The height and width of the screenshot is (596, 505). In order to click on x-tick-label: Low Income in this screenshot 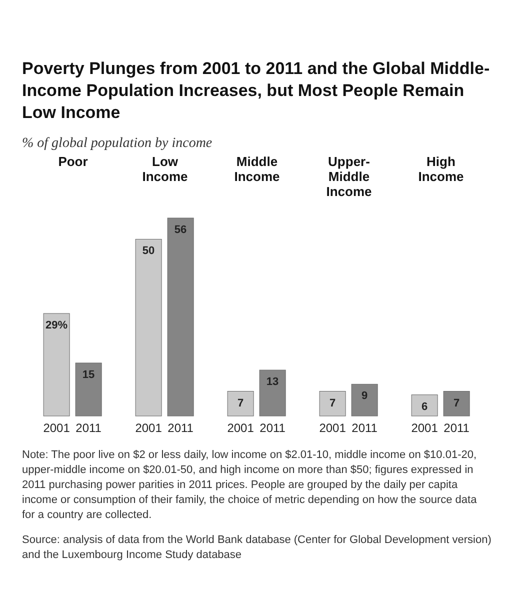, I will do `click(165, 169)`.